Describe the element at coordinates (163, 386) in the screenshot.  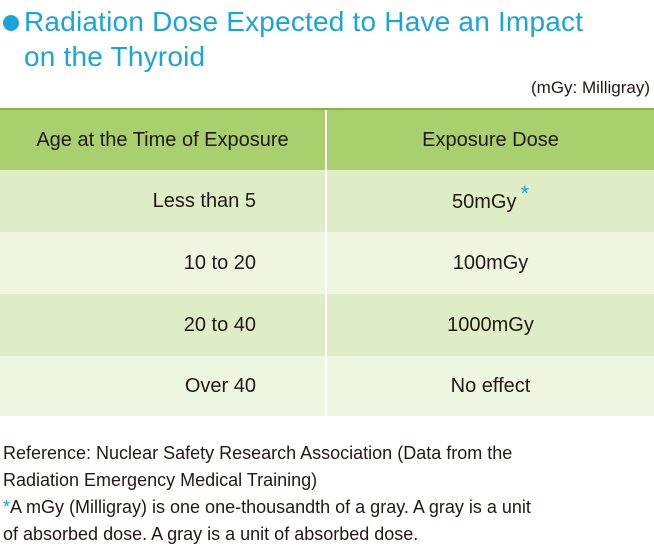
I see `cell-age: Over 40` at that location.